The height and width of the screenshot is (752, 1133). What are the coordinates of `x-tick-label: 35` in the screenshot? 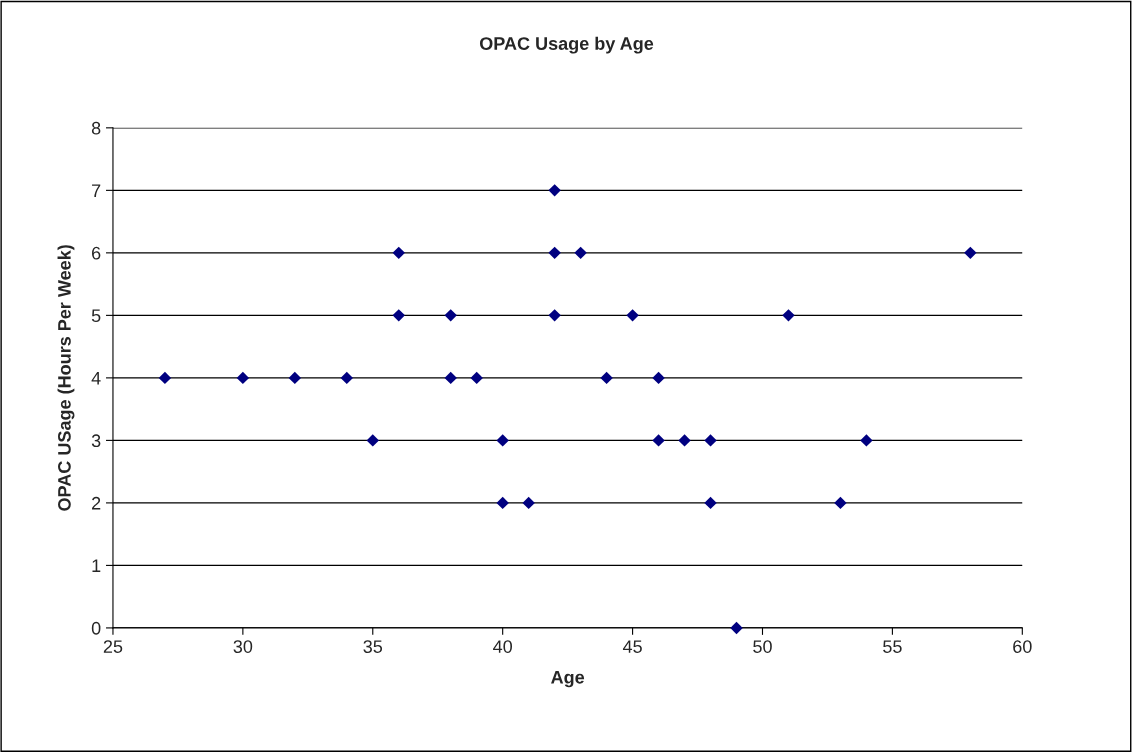 It's located at (373, 646).